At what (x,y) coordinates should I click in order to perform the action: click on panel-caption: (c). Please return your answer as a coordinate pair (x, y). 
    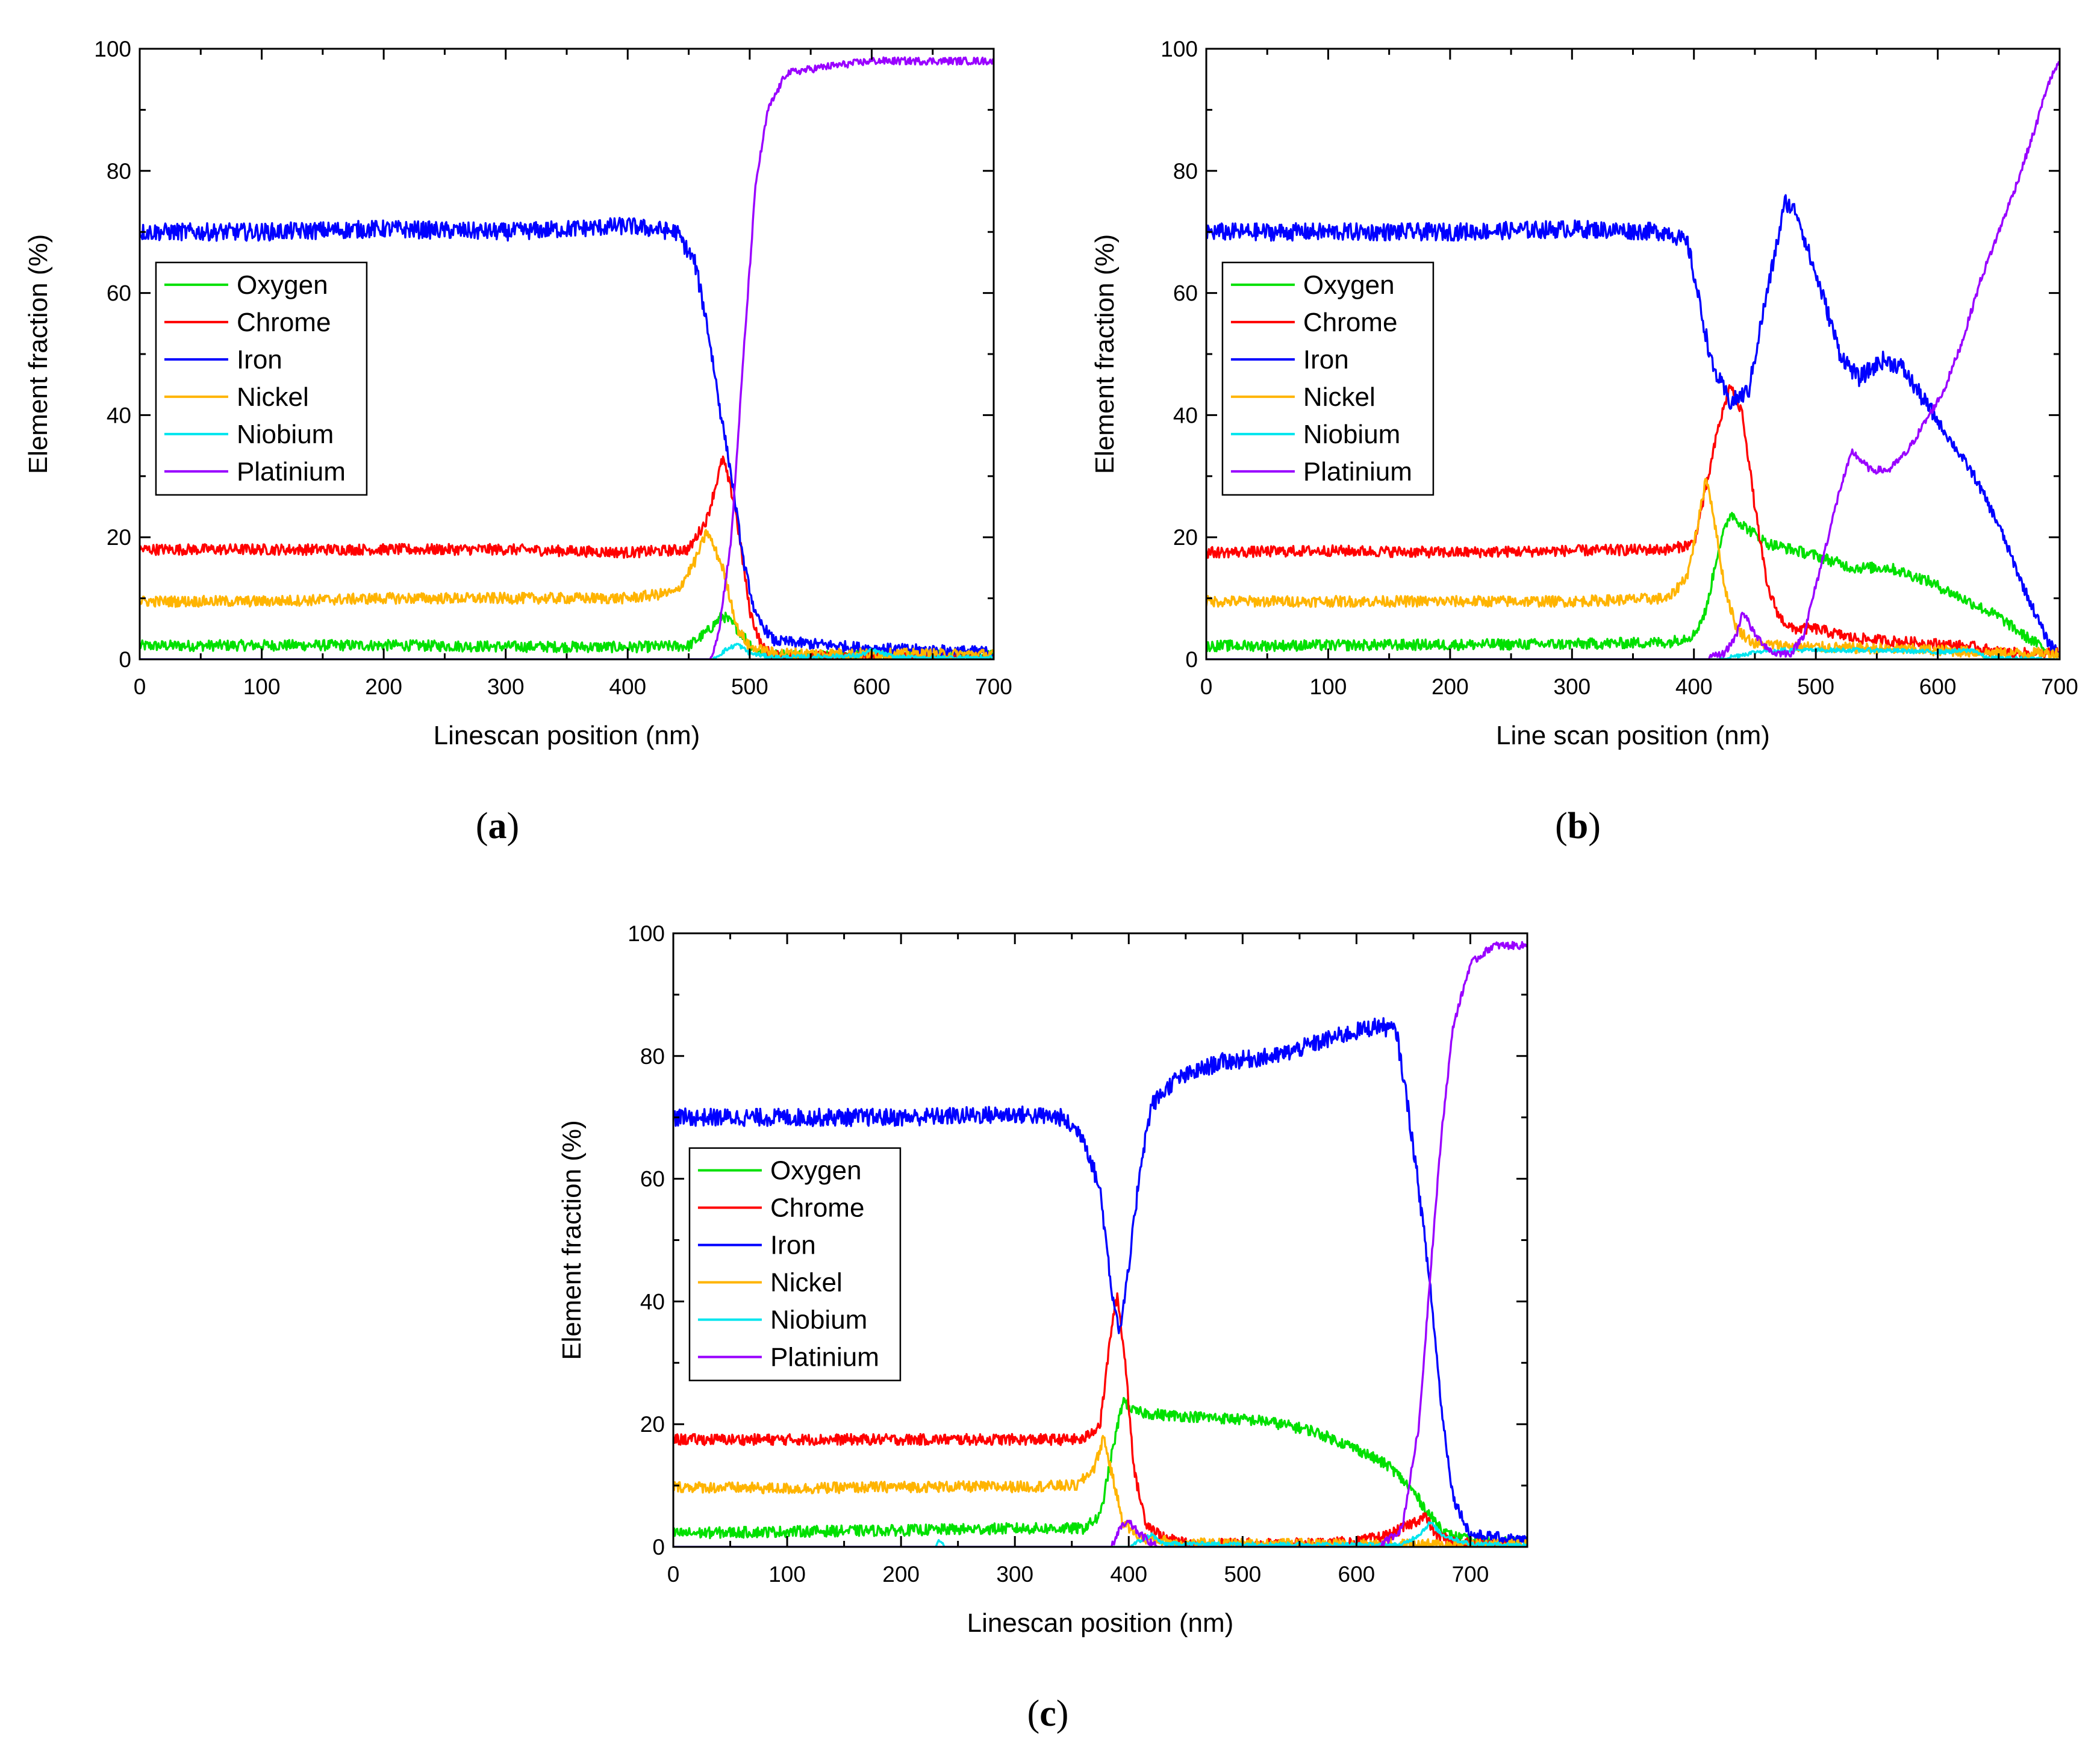
    Looking at the image, I should click on (1048, 1713).